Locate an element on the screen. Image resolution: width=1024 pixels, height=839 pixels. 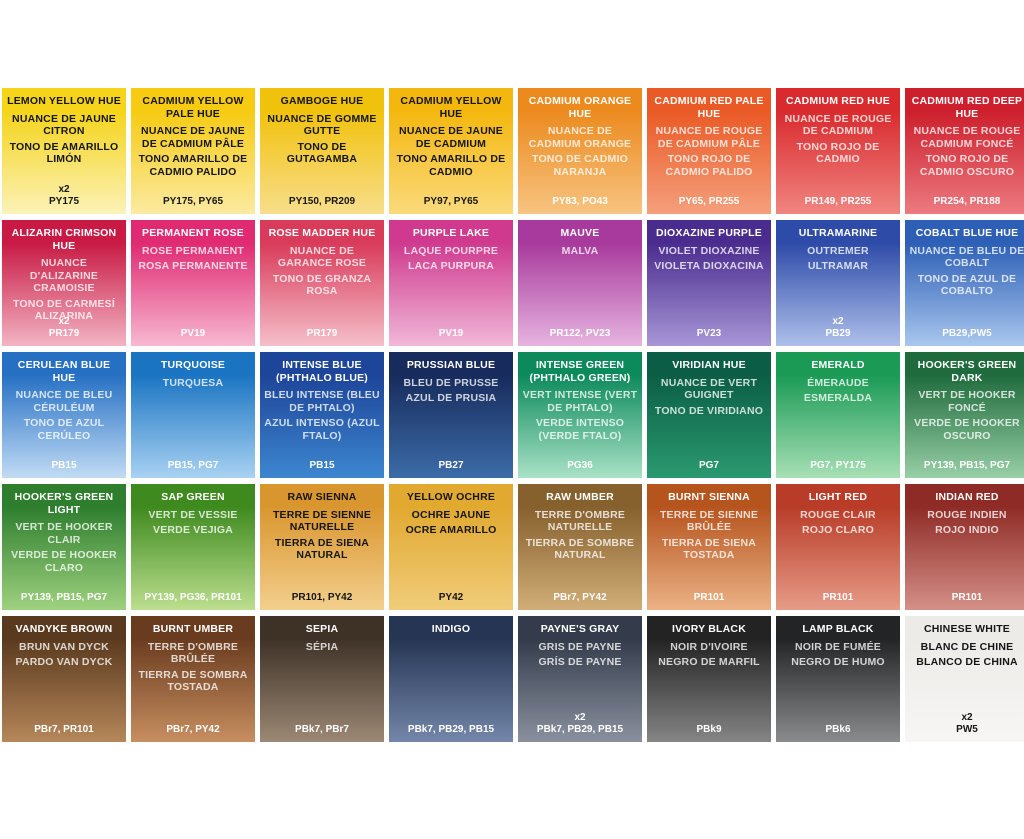
color-name-en: ALIZARIN CRIMSON HUE is located at coordinates (64, 239).